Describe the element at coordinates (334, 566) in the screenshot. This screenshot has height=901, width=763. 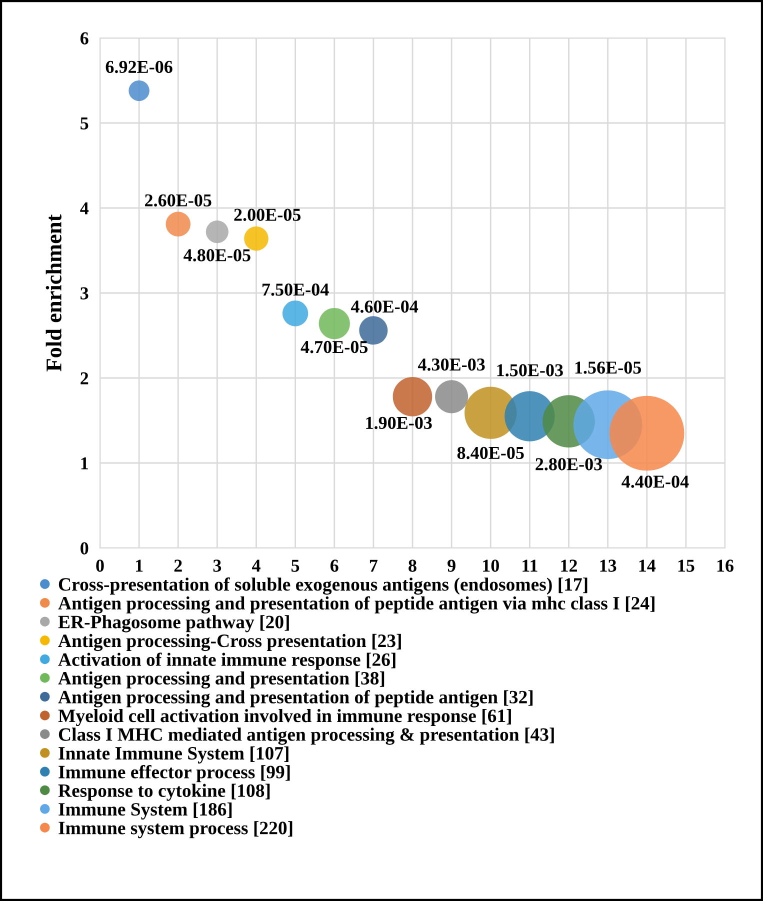
I see `x-tick-label: 6` at that location.